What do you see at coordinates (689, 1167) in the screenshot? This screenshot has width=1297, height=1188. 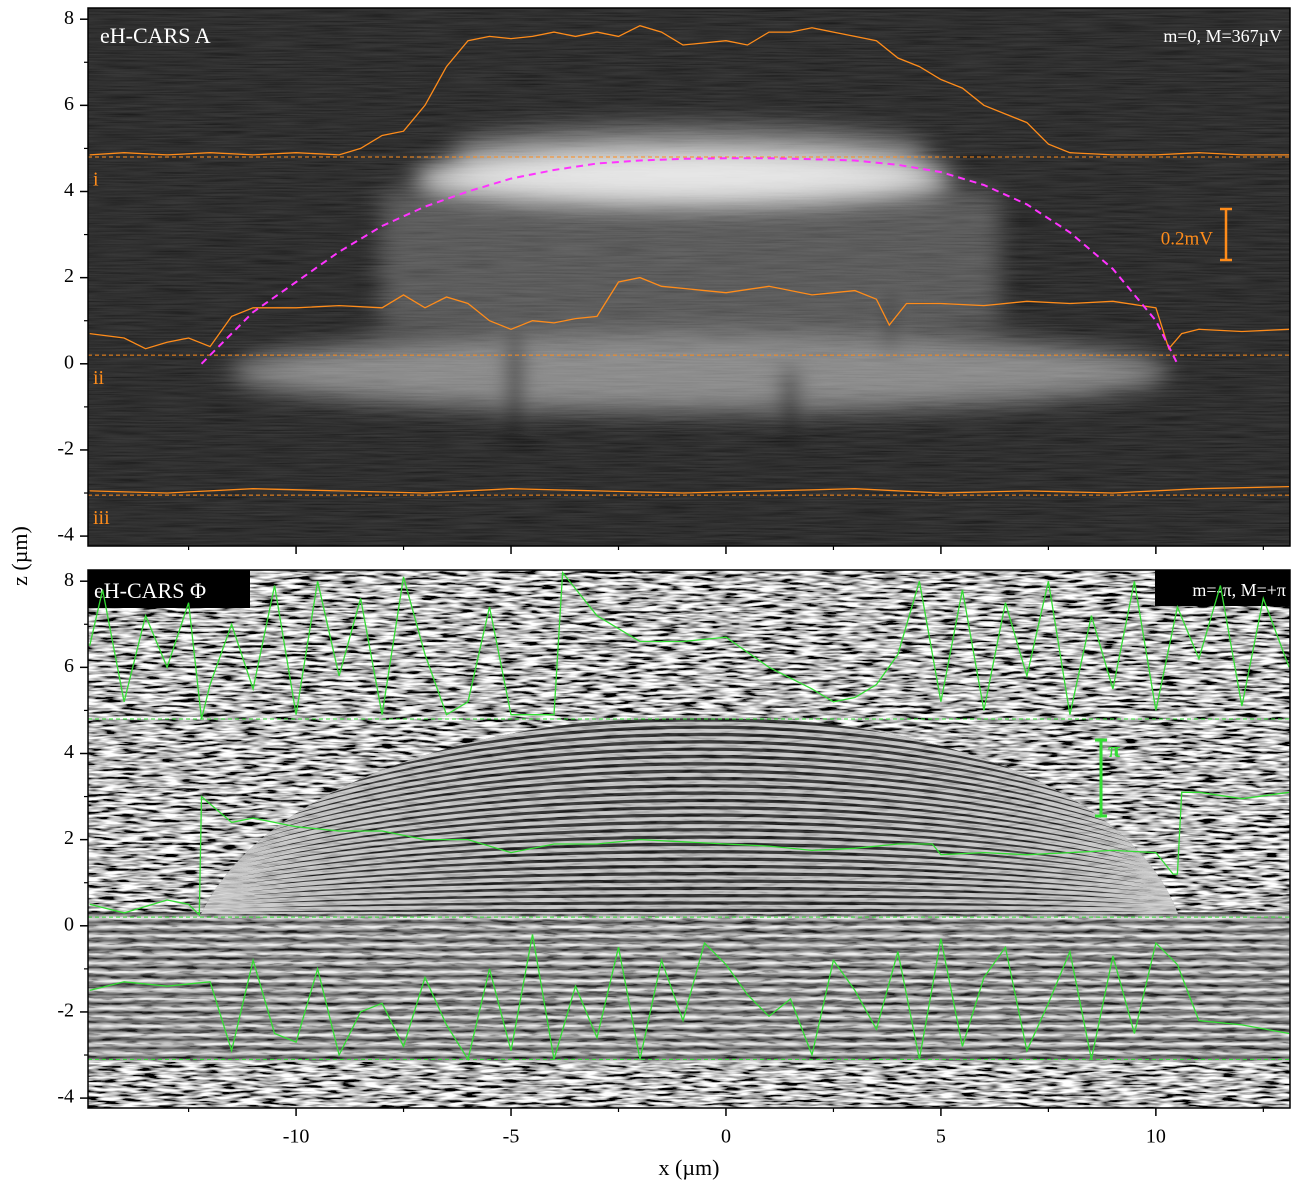 I see `x-axis-label: x (µm)` at bounding box center [689, 1167].